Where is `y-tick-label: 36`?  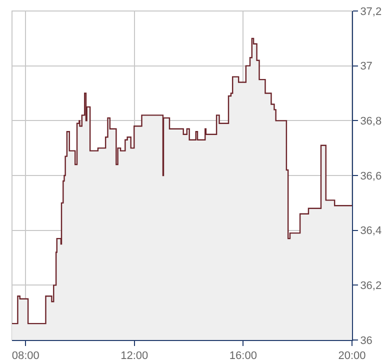
y-tick-label: 36 is located at coordinates (366, 340).